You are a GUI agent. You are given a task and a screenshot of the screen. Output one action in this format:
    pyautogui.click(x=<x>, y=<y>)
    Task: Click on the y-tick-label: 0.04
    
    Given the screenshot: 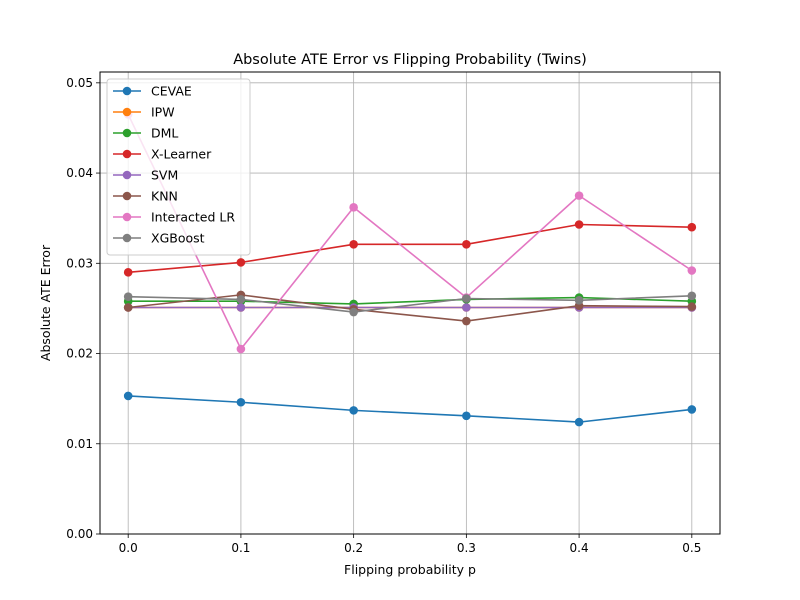 What is the action you would take?
    pyautogui.click(x=79, y=173)
    